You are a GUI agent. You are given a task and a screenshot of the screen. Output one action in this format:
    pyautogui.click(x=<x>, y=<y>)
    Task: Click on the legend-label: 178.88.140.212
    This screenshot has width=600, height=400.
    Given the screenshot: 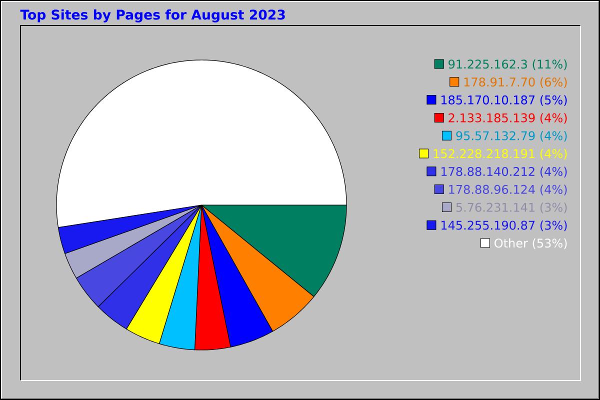 What is the action you would take?
    pyautogui.click(x=487, y=171)
    